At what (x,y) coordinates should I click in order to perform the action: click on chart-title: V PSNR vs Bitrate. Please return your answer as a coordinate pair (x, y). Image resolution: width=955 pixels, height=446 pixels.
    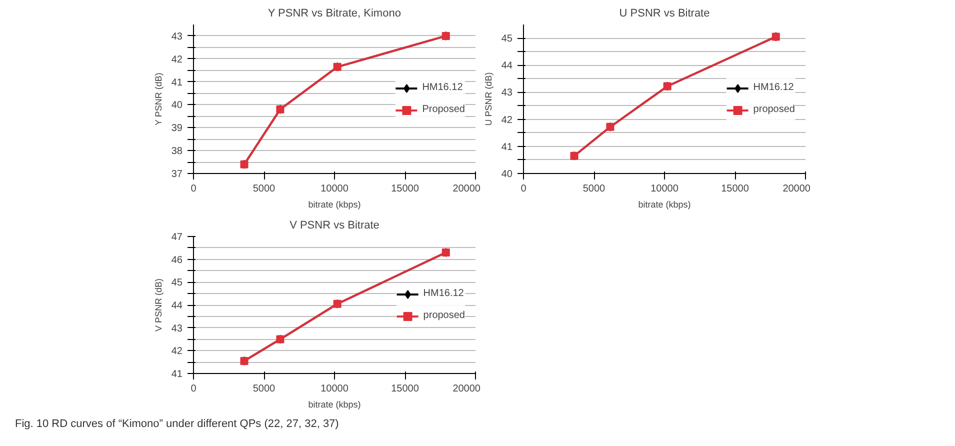
    Looking at the image, I should click on (335, 226).